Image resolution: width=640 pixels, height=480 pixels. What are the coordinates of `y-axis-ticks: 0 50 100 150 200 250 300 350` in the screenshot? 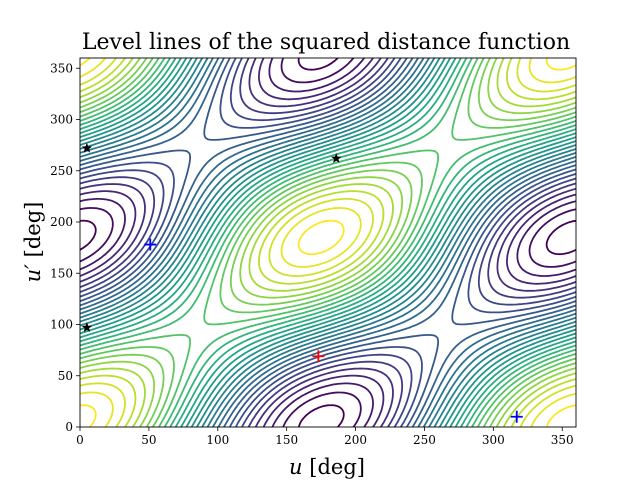 It's located at (65, 247).